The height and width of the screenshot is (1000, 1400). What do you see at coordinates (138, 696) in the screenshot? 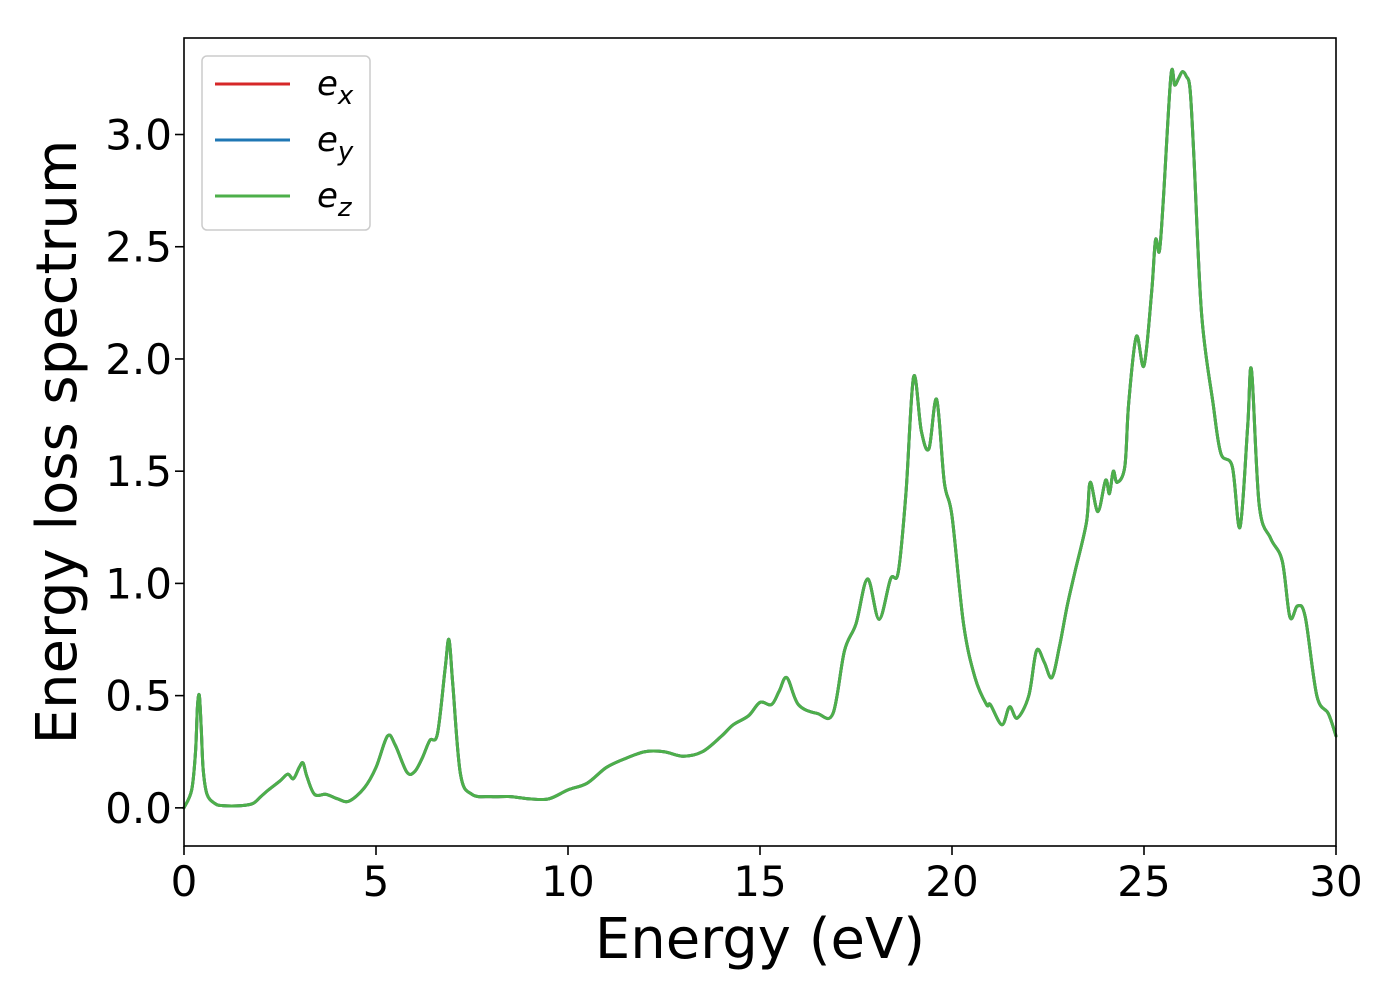
I see `y-tick-label: 0.5` at bounding box center [138, 696].